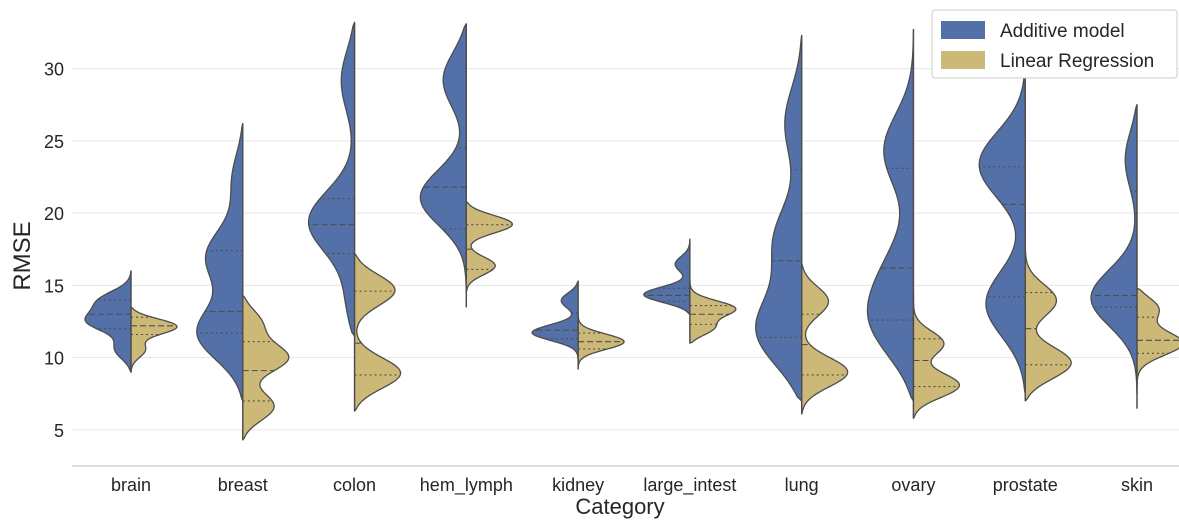 The width and height of the screenshot is (1179, 521). Describe the element at coordinates (890, 215) in the screenshot. I see `violin-half-additive-model-ovary` at that location.